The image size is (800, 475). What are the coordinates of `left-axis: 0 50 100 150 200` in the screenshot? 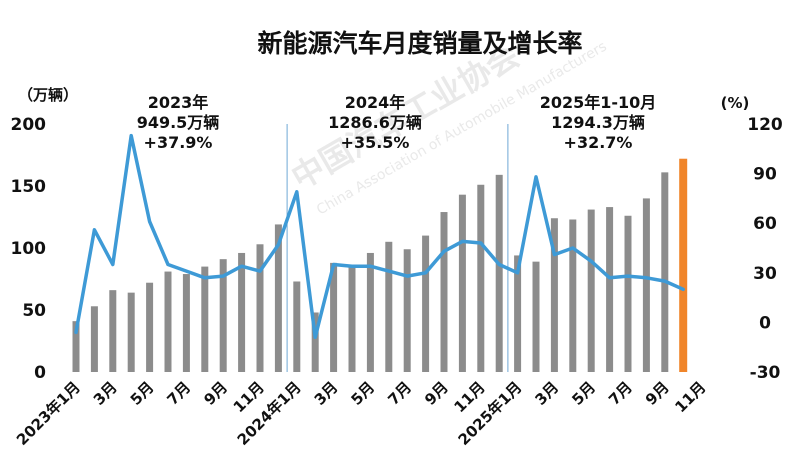 It's located at (29, 249).